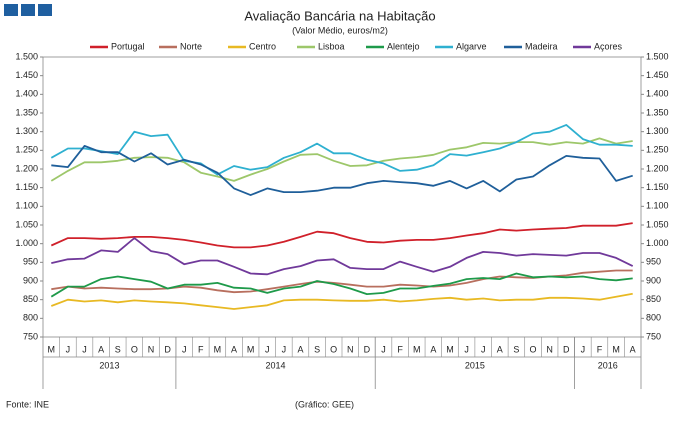 Image resolution: width=681 pixels, height=423 pixels. I want to click on chart-subtitle: (Valor Médio, euros/m2), so click(340, 30).